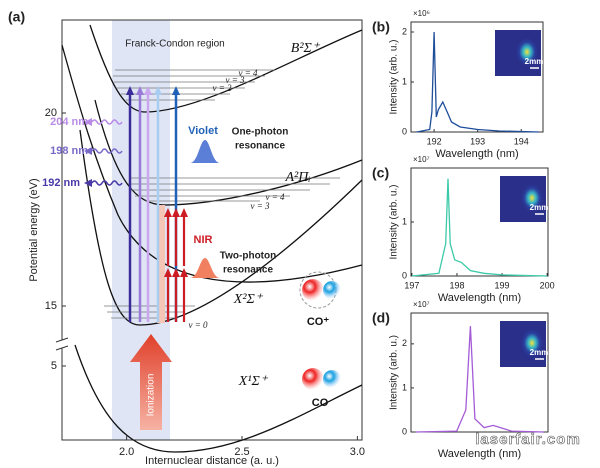  I want to click on annotation: Two-photon, so click(248, 256).